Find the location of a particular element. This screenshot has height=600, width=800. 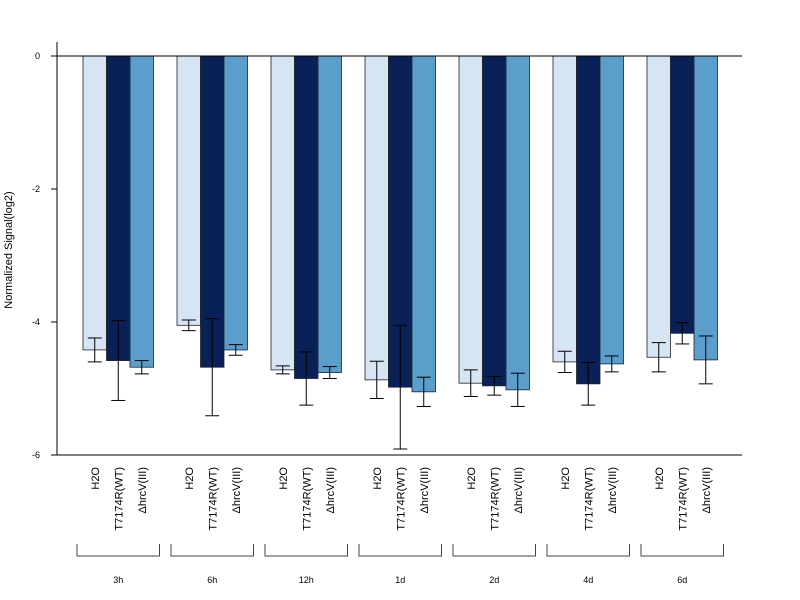

group-bracket-3h is located at coordinates (118, 550).